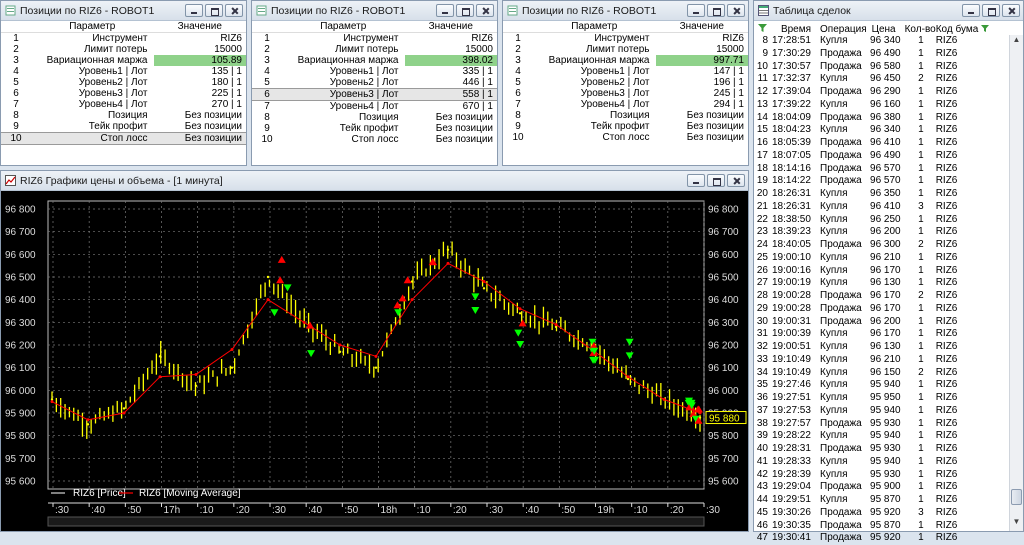 The image size is (1024, 545). I want to click on deal-row: 38 19:27:57 Продажа 95 930 1 RIZ6, so click(888, 424).